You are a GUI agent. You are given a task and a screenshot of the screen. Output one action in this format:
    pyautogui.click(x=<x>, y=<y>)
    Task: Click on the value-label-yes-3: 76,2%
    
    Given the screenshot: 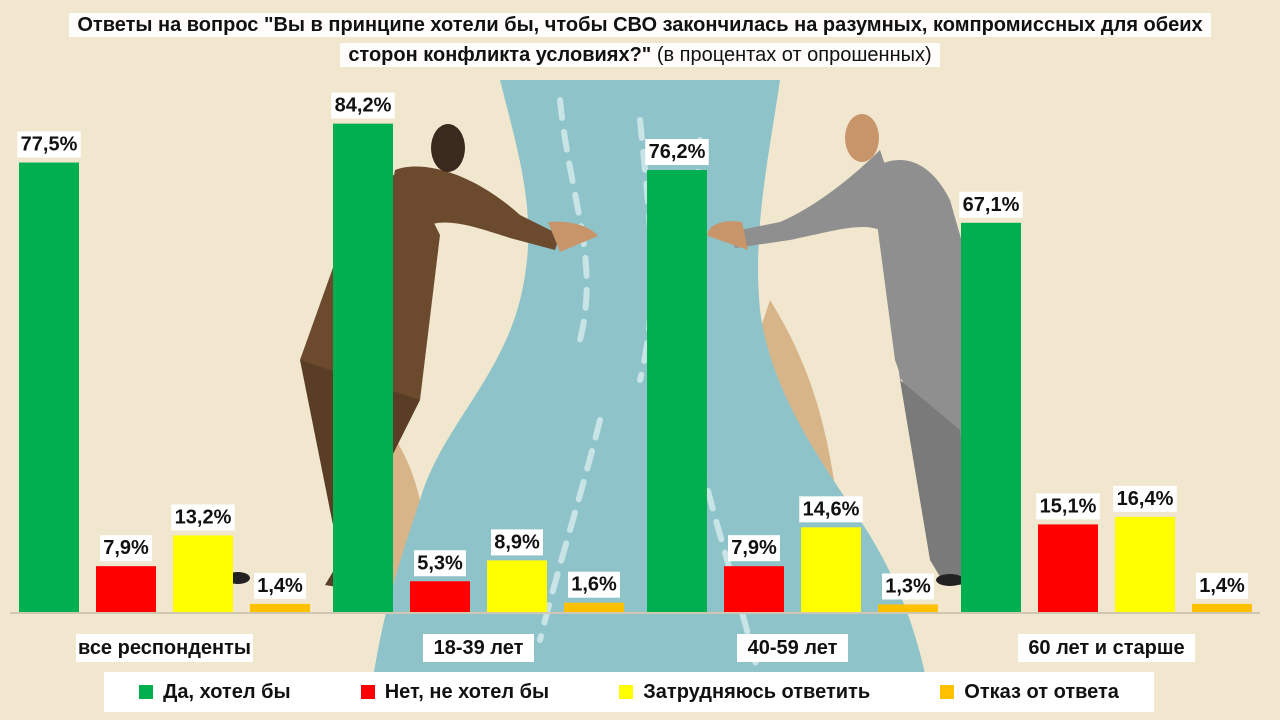 What is the action you would take?
    pyautogui.click(x=677, y=152)
    